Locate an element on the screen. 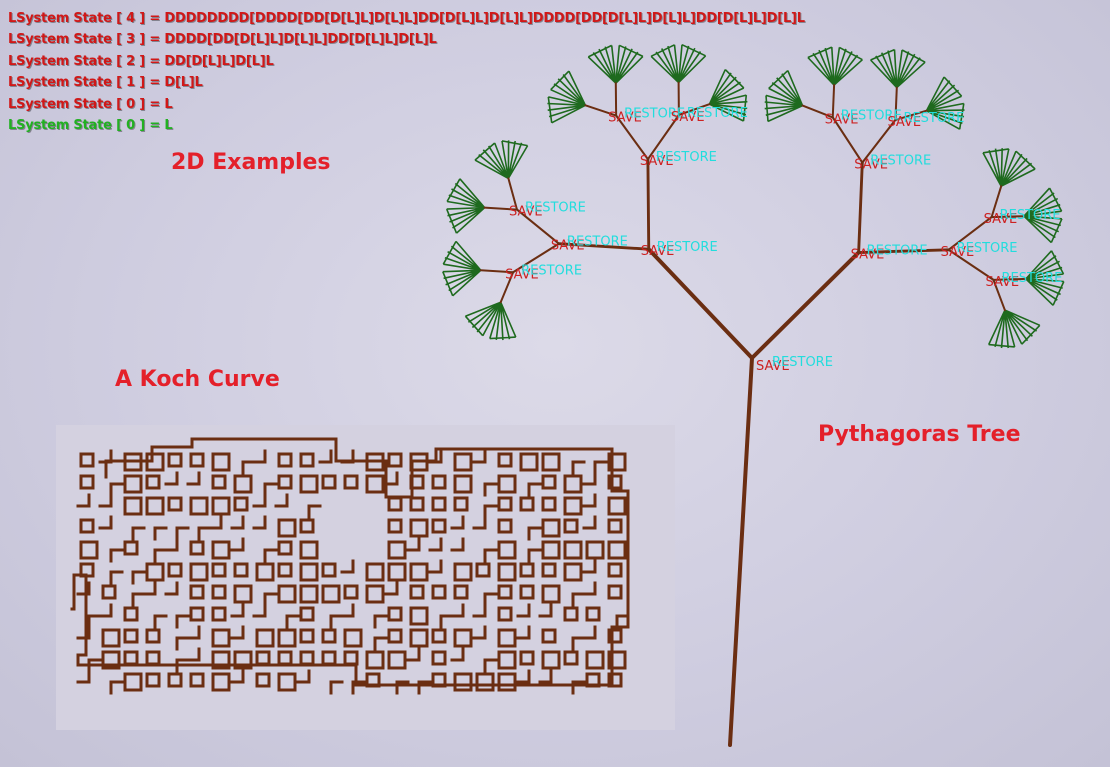 This screenshot has width=1110, height=767. debug-line: LSystem State [ 0 ] = L is located at coordinates (90, 104).